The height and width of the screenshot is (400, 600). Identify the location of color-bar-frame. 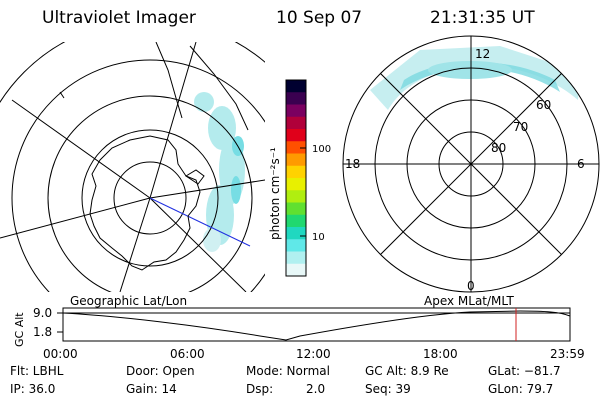
(296, 178).